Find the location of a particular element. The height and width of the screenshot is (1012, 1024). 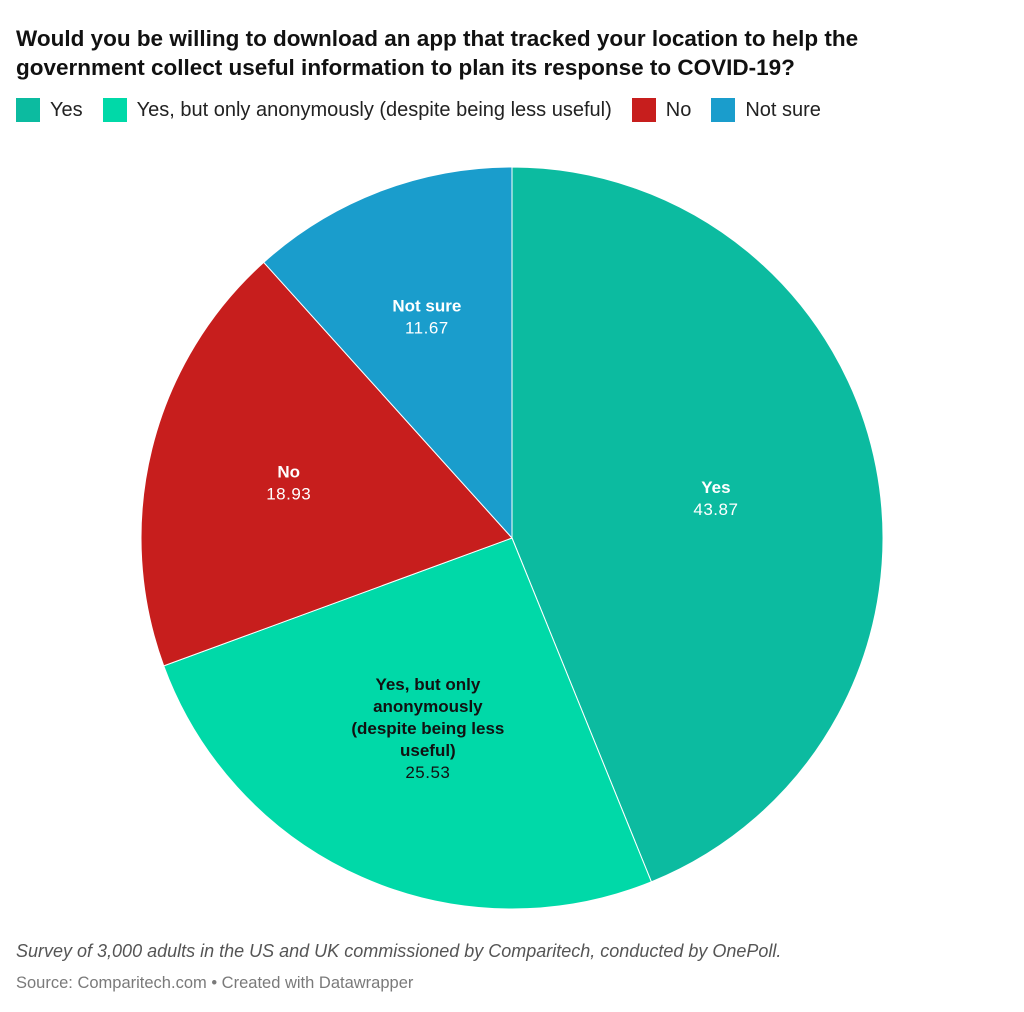

pie-label-name-line: No is located at coordinates (288, 472).